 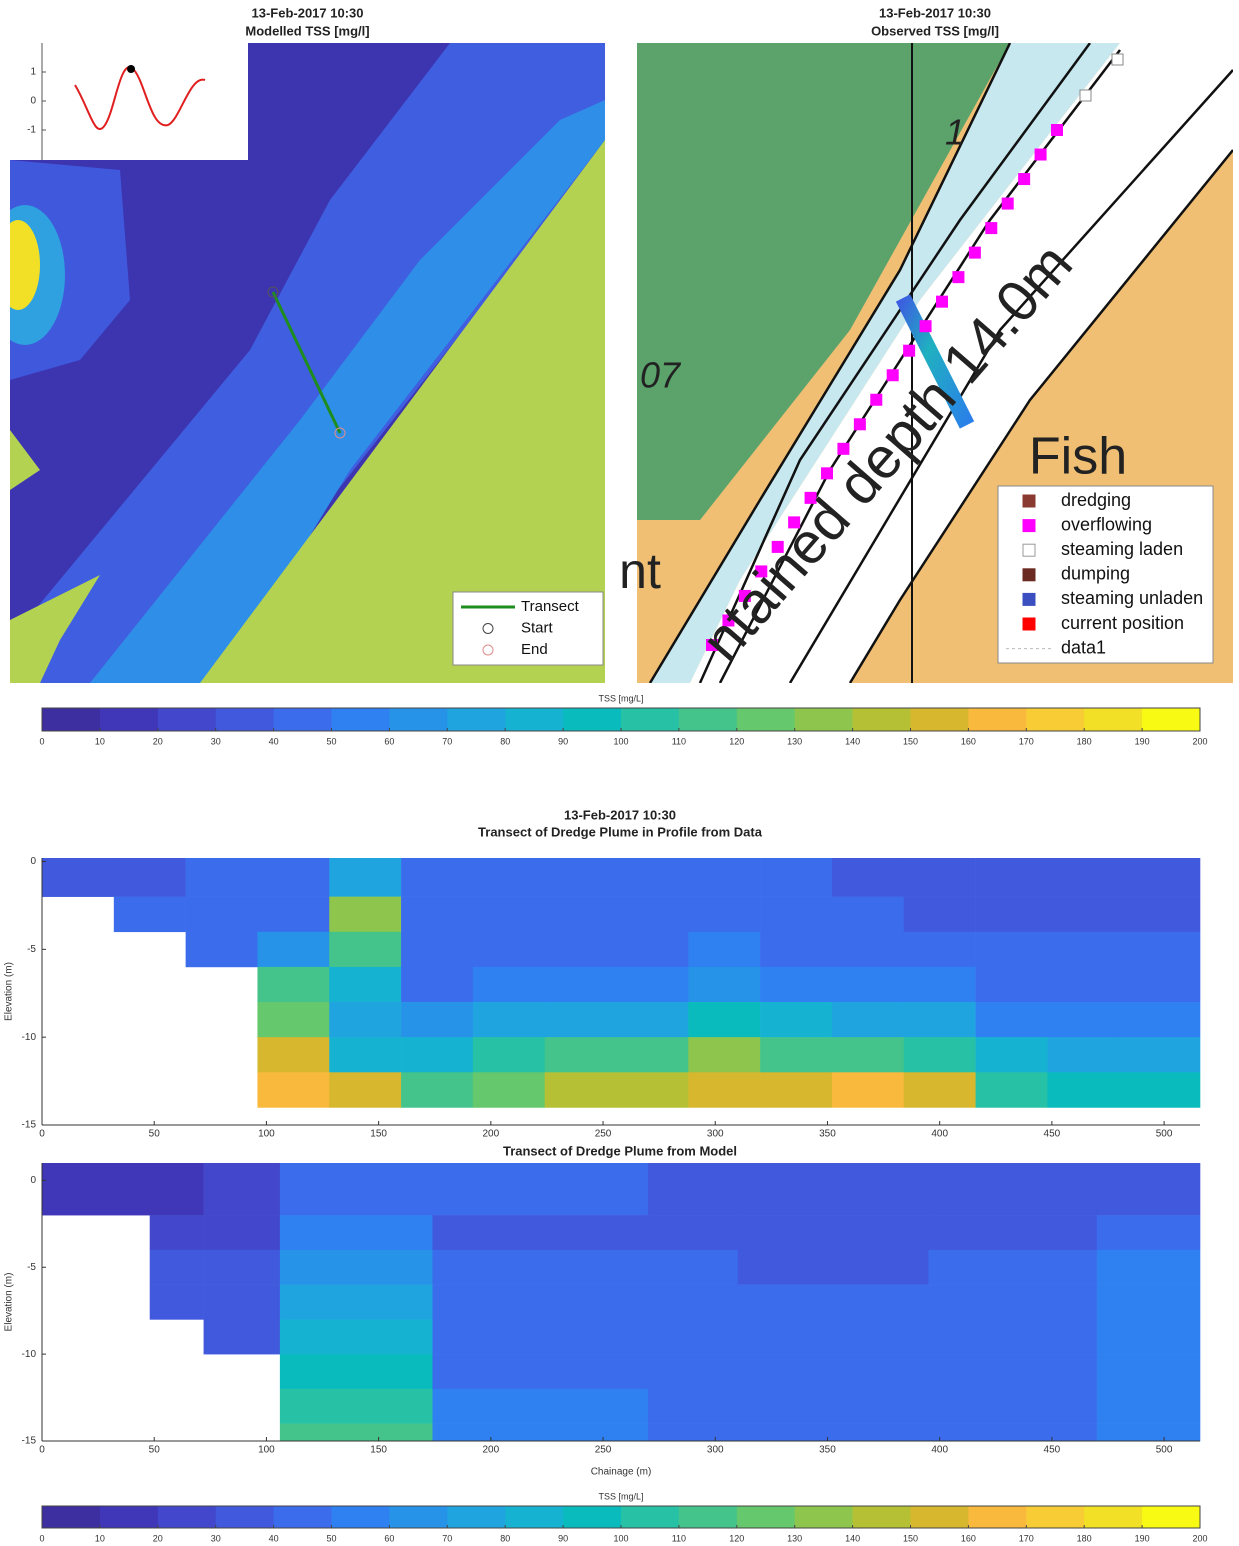 What do you see at coordinates (621, 1472) in the screenshot?
I see `x-axis-label: Chainage (m)` at bounding box center [621, 1472].